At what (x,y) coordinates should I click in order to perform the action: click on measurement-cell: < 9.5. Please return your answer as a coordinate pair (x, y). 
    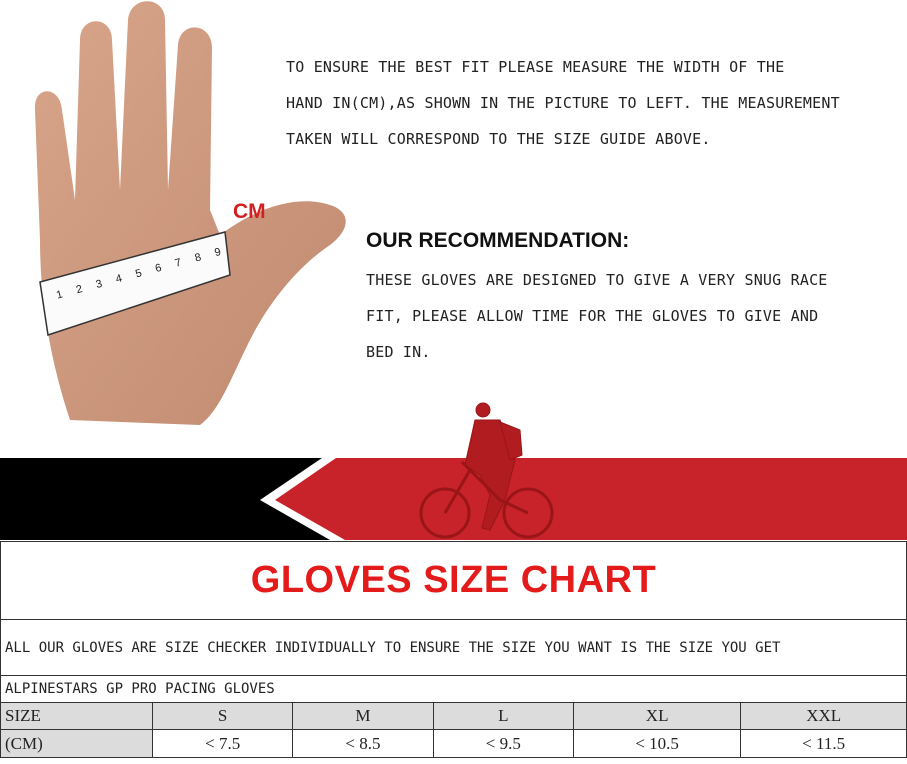
    Looking at the image, I should click on (503, 743).